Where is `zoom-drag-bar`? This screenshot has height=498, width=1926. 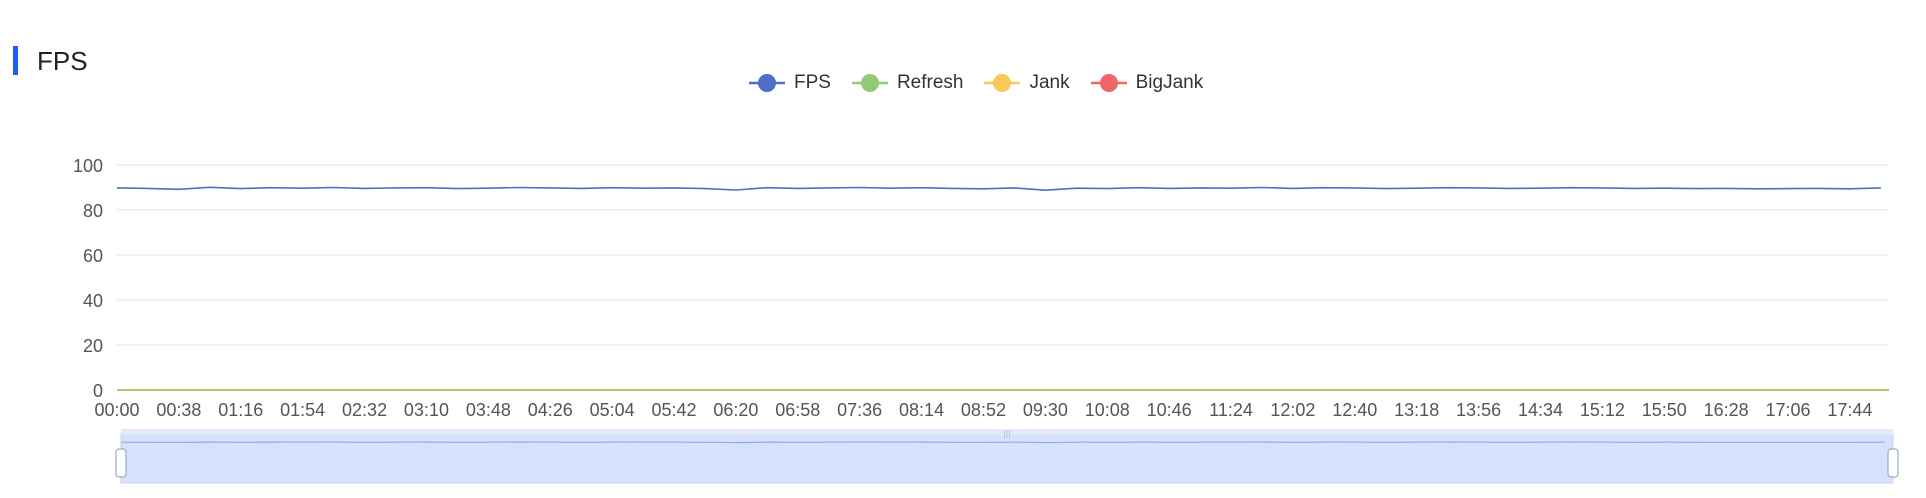 zoom-drag-bar is located at coordinates (1007, 432).